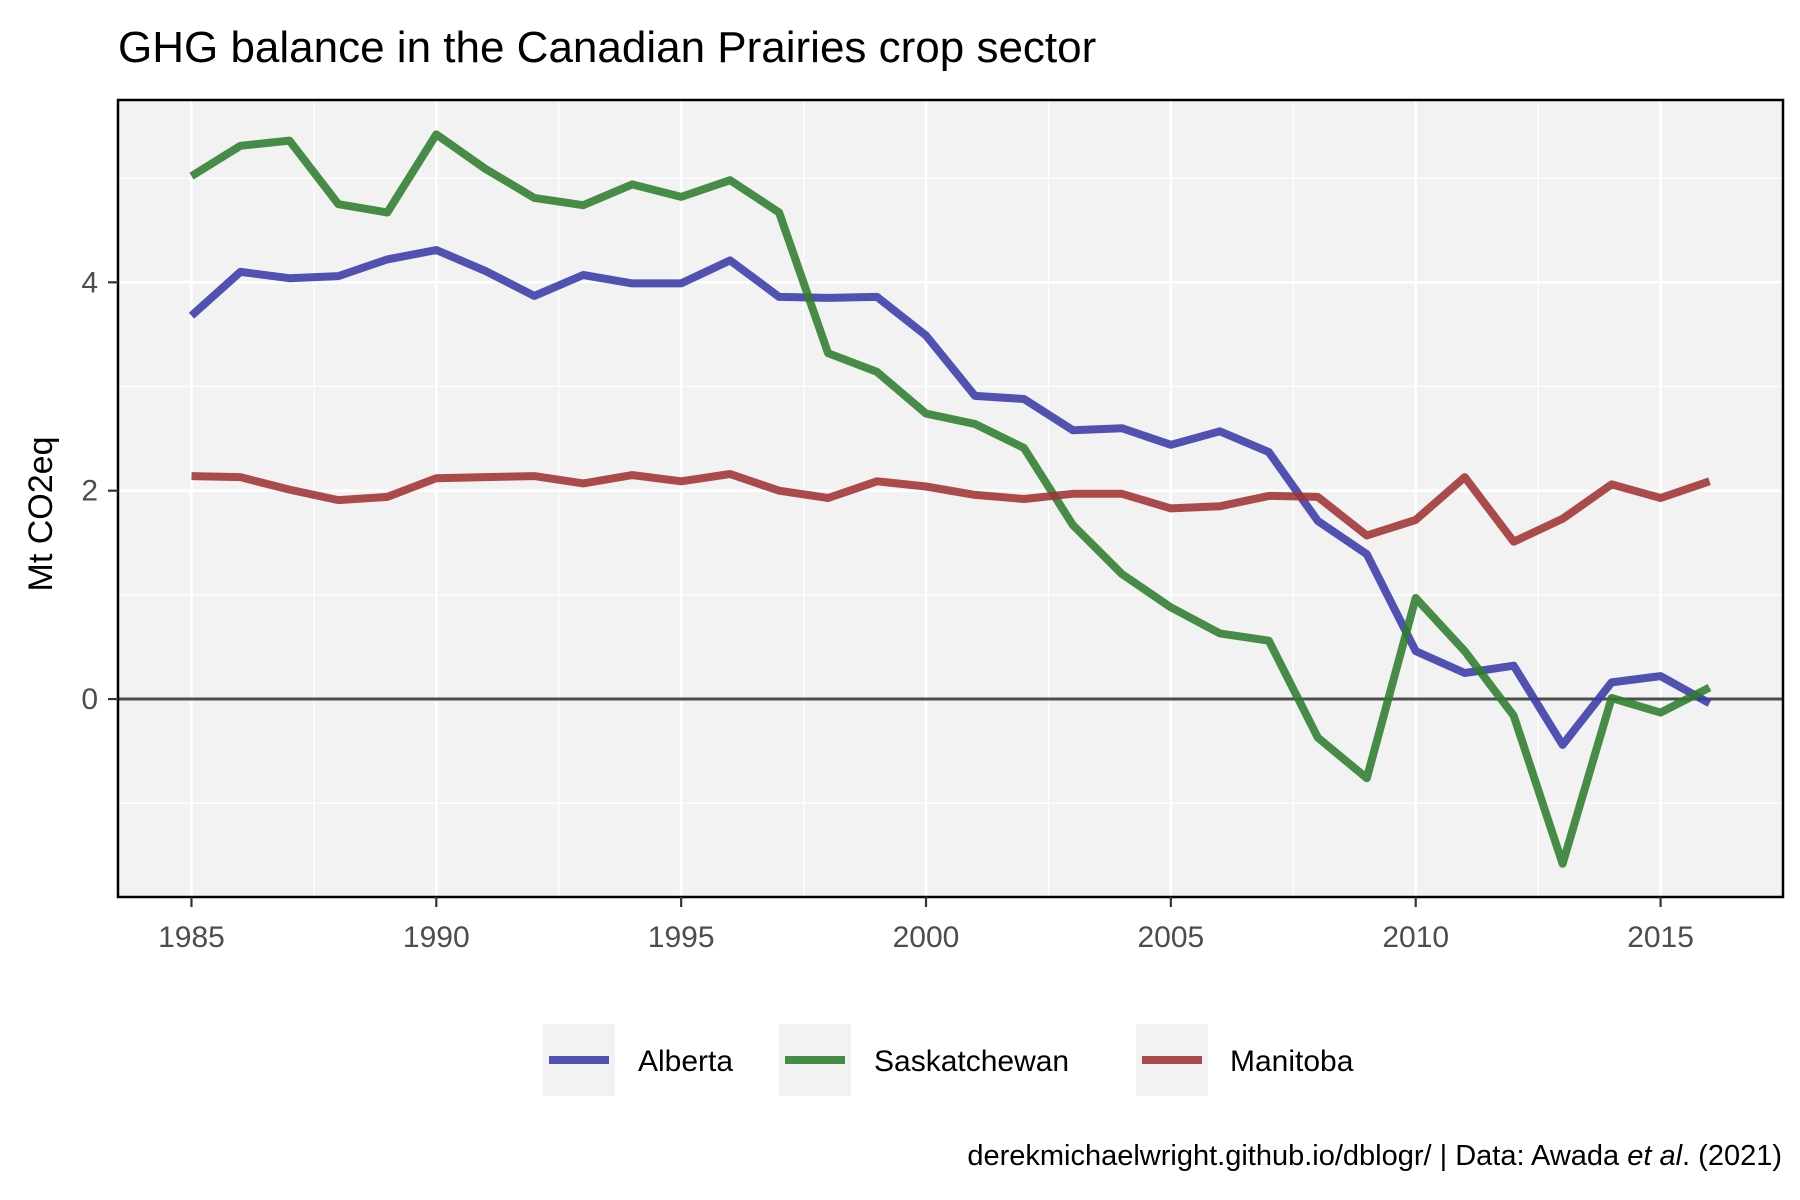 The height and width of the screenshot is (1200, 1800). What do you see at coordinates (1415, 937) in the screenshot?
I see `x-tick-label: 2010` at bounding box center [1415, 937].